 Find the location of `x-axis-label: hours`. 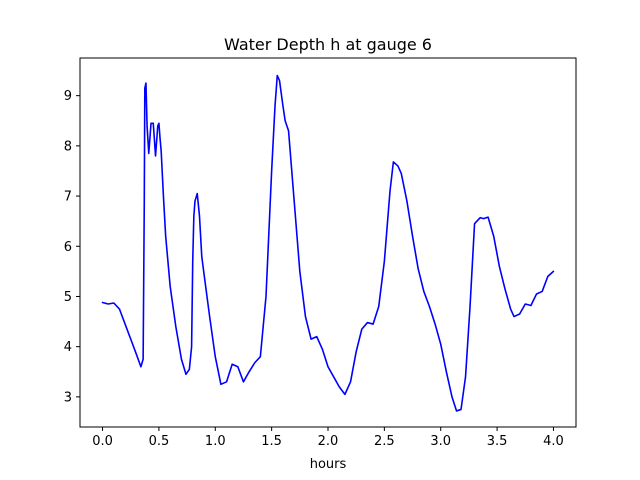

x-axis-label: hours is located at coordinates (328, 464).